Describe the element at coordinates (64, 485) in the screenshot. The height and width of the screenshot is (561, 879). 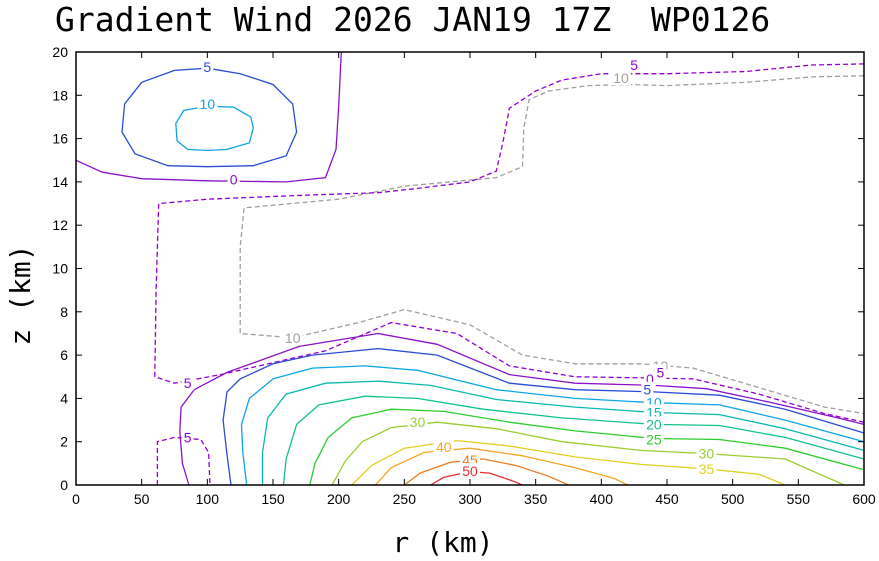
I see `y-tick-label-0: 0` at that location.